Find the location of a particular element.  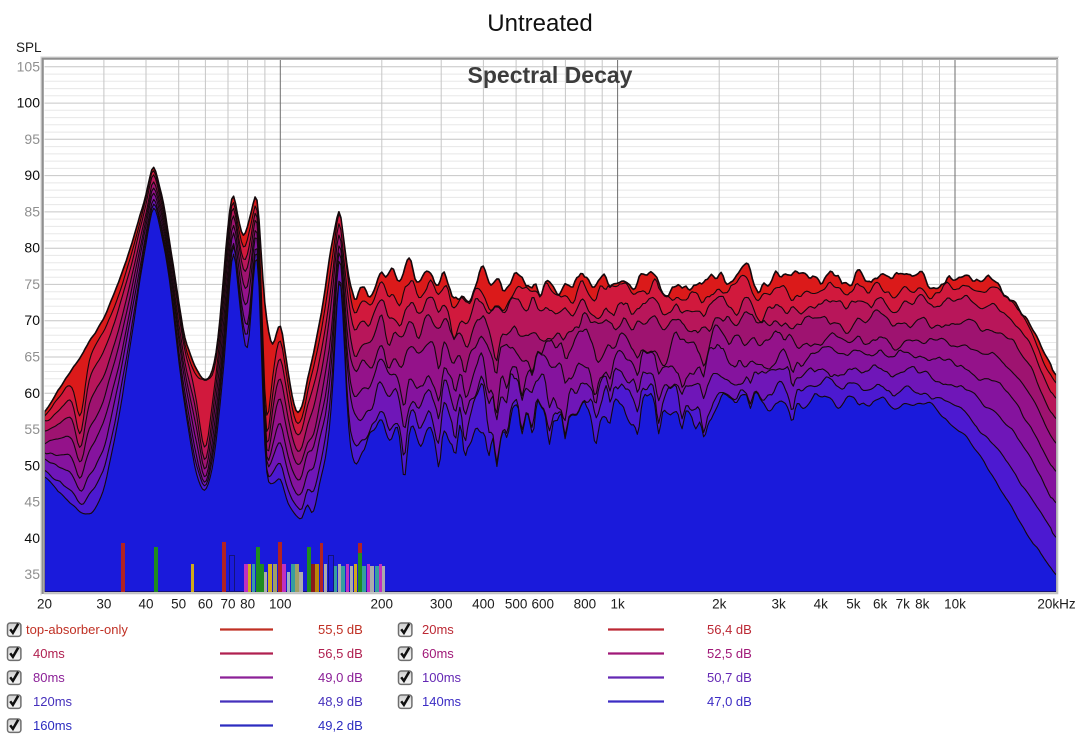

svg-text: 300 is located at coordinates (441, 604).